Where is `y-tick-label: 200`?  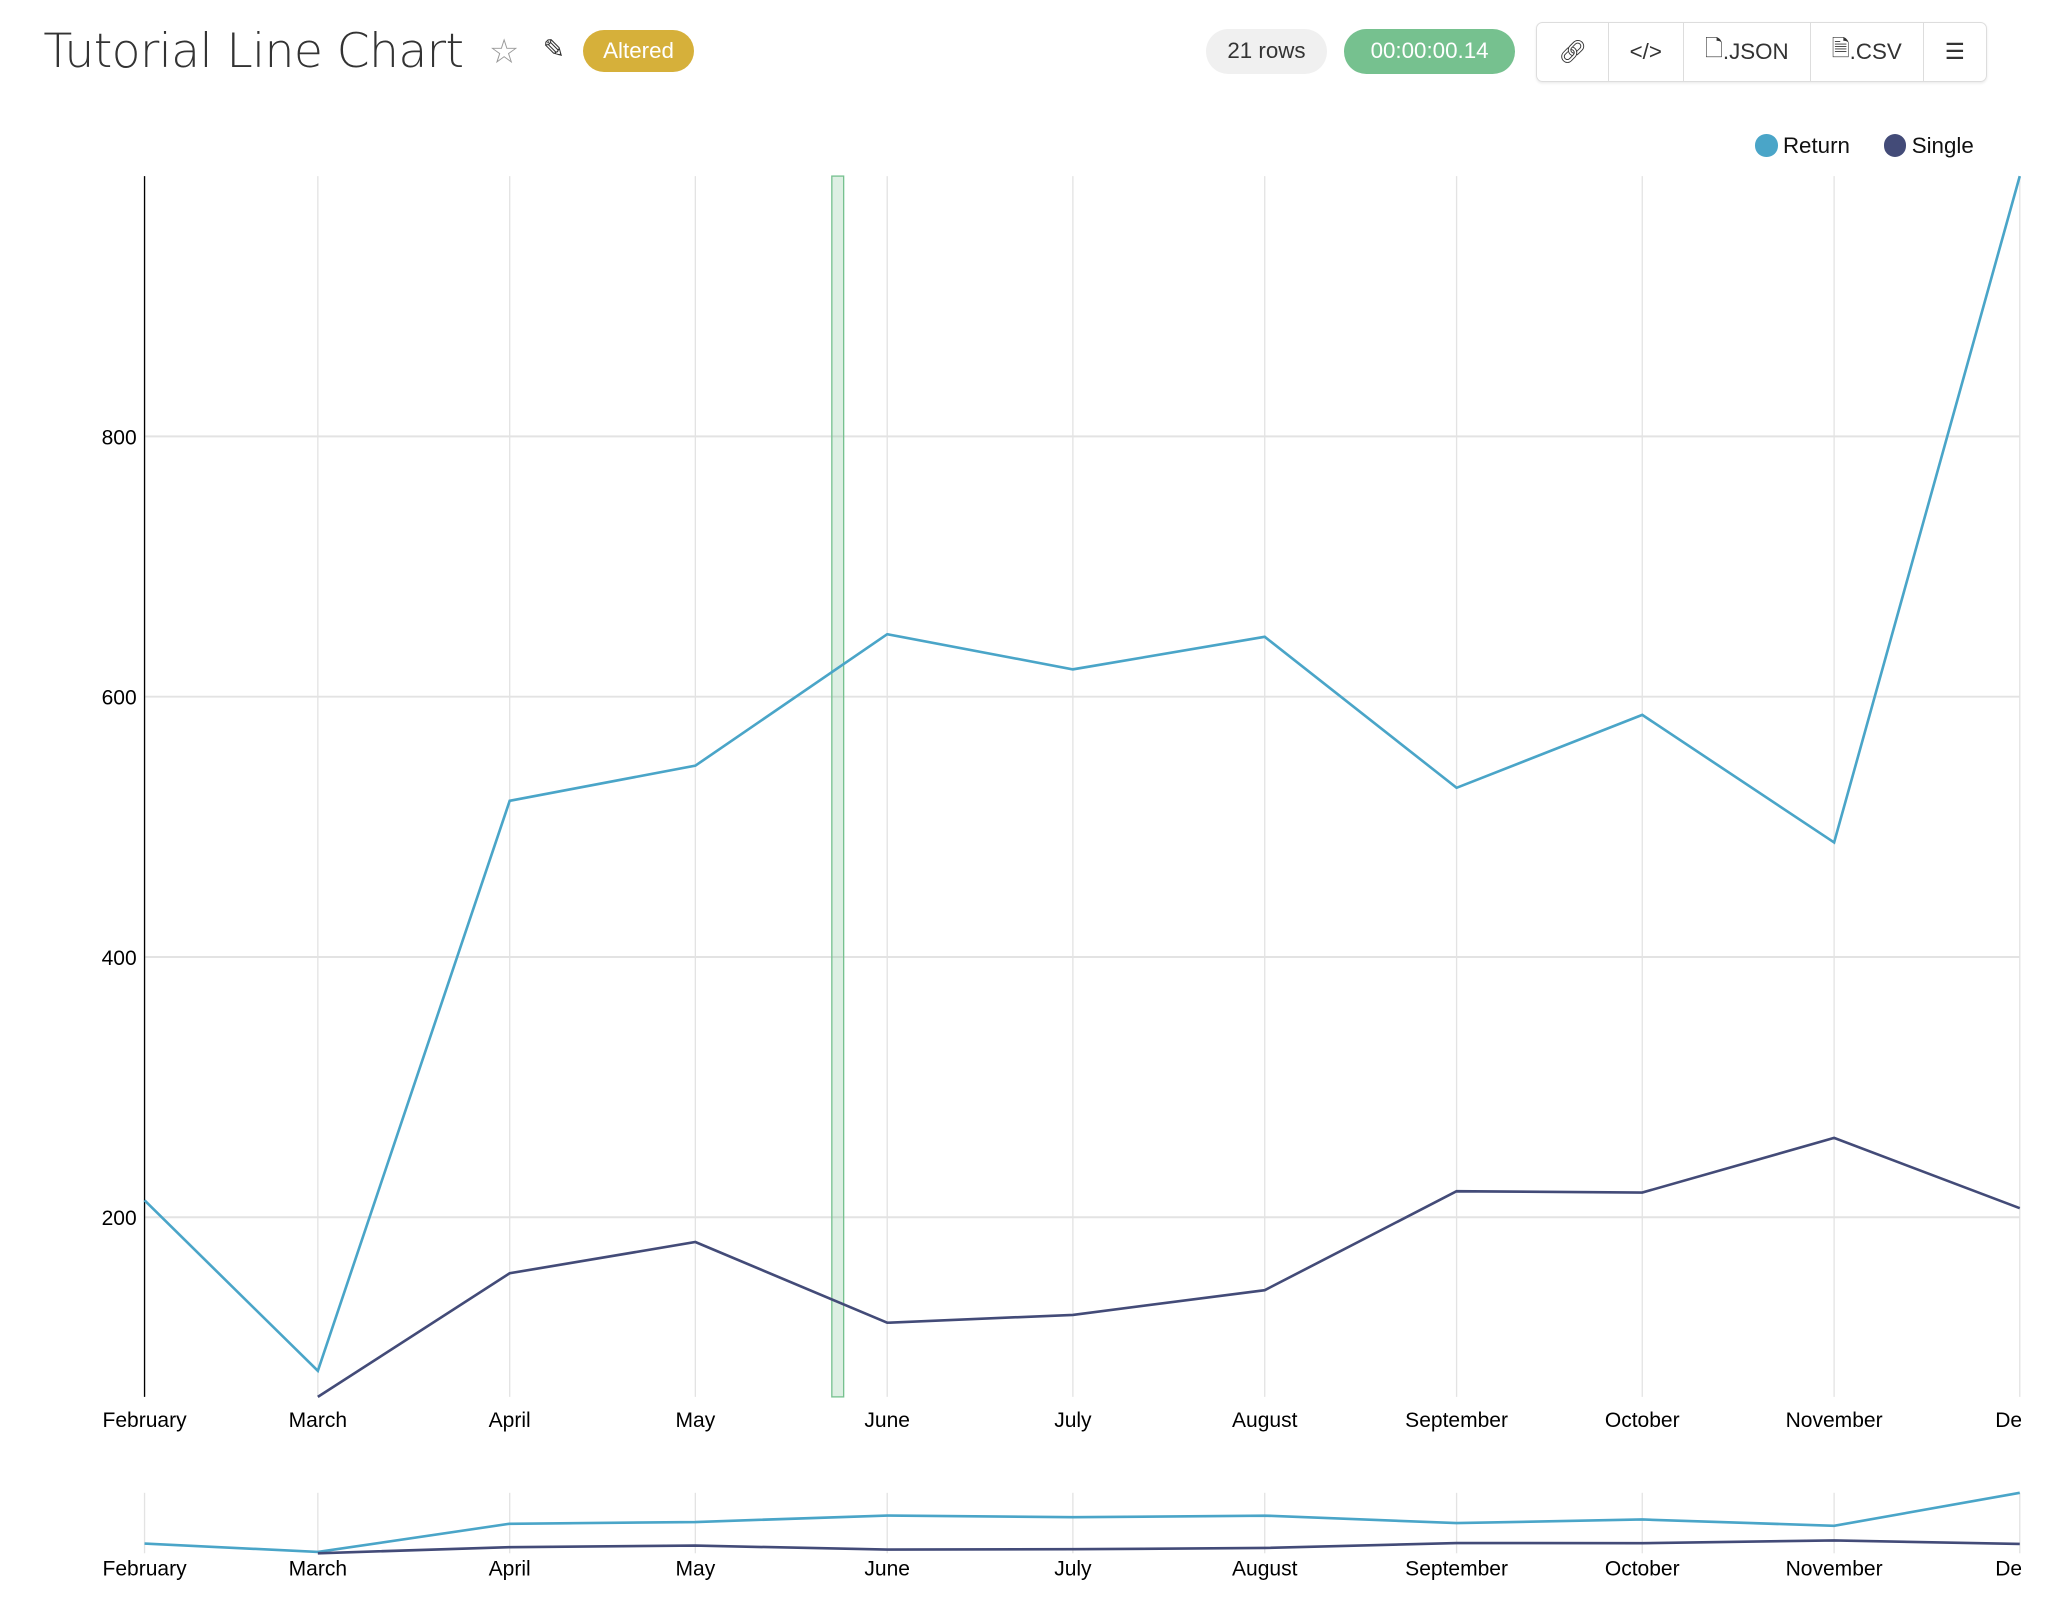
y-tick-label: 200 is located at coordinates (119, 1218).